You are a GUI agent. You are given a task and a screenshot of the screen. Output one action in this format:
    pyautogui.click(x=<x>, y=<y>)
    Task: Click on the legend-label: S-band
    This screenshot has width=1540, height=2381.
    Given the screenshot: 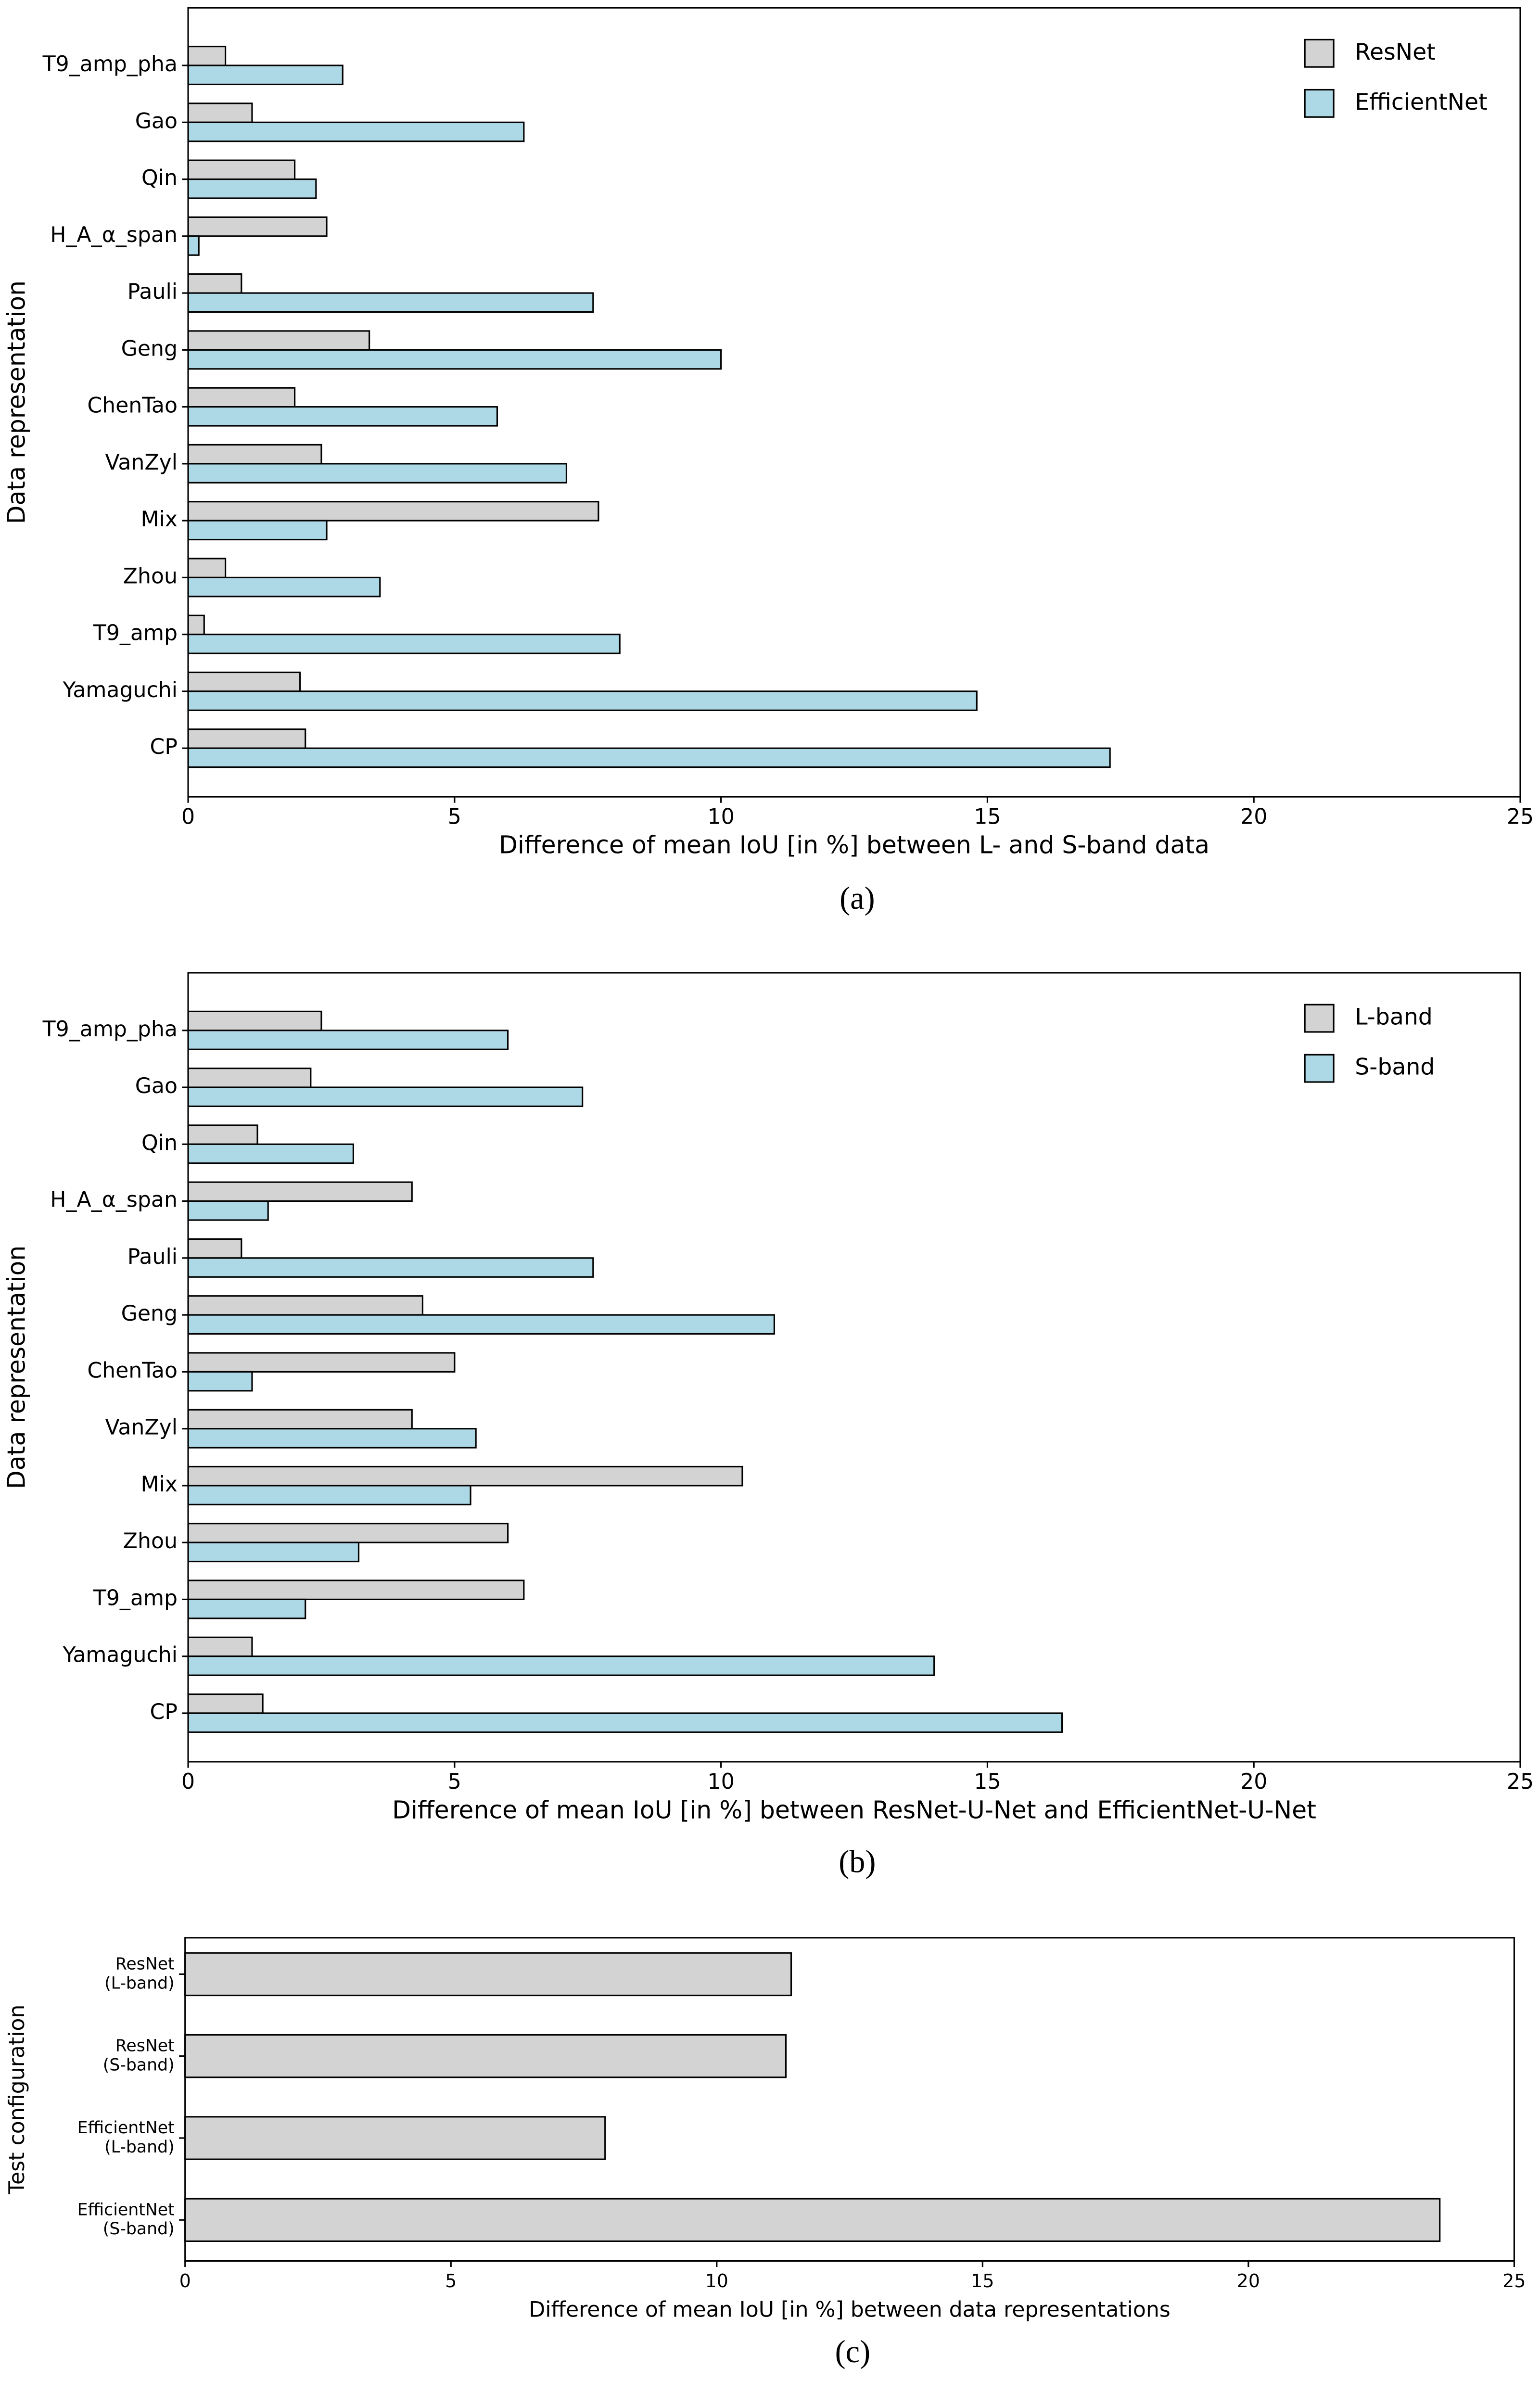 What is the action you would take?
    pyautogui.click(x=1395, y=1067)
    